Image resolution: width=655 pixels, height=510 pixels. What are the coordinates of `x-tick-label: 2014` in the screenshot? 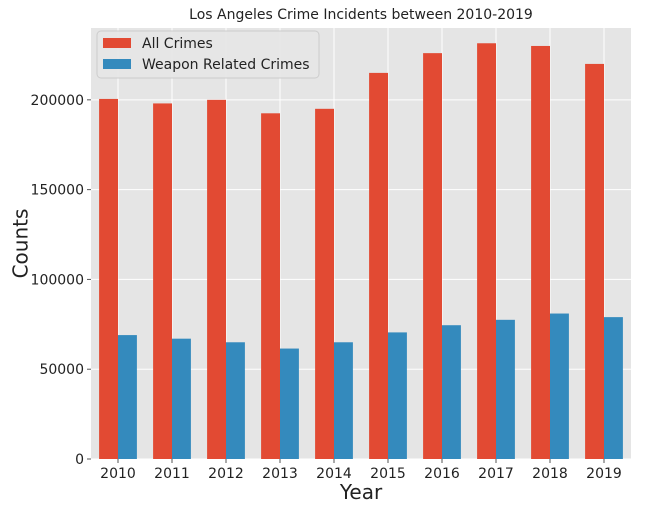 It's located at (334, 474).